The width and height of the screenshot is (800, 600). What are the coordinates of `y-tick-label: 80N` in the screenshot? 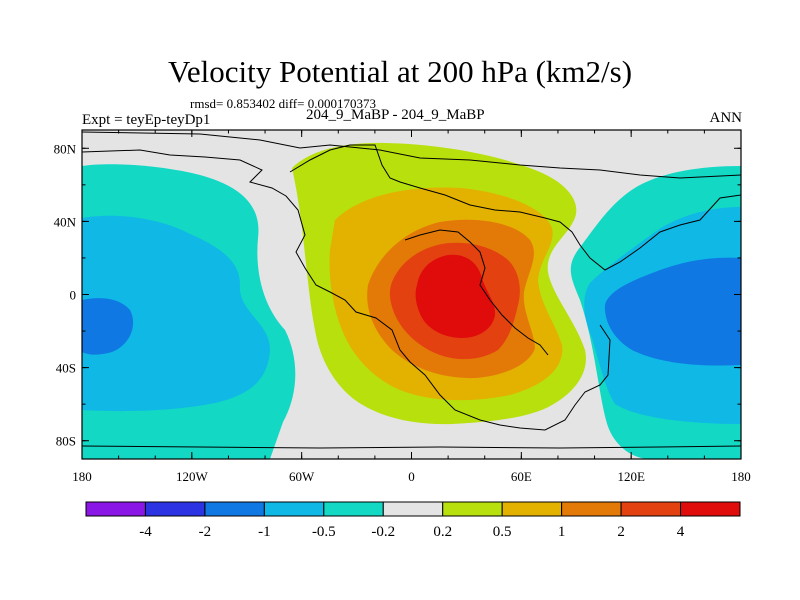 It's located at (65, 148).